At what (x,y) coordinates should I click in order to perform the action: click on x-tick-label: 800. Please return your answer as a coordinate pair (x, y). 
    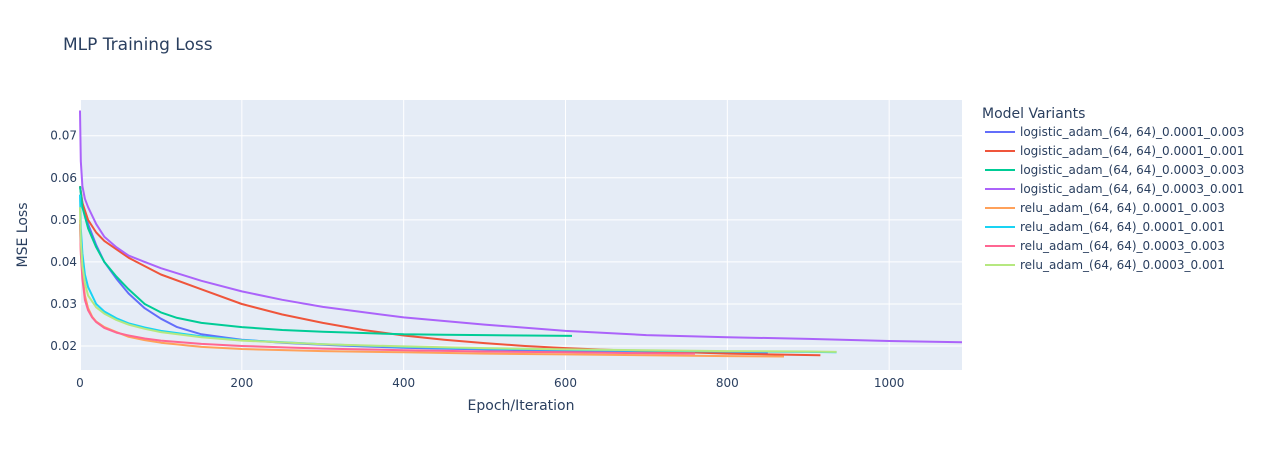
    Looking at the image, I should click on (727, 383).